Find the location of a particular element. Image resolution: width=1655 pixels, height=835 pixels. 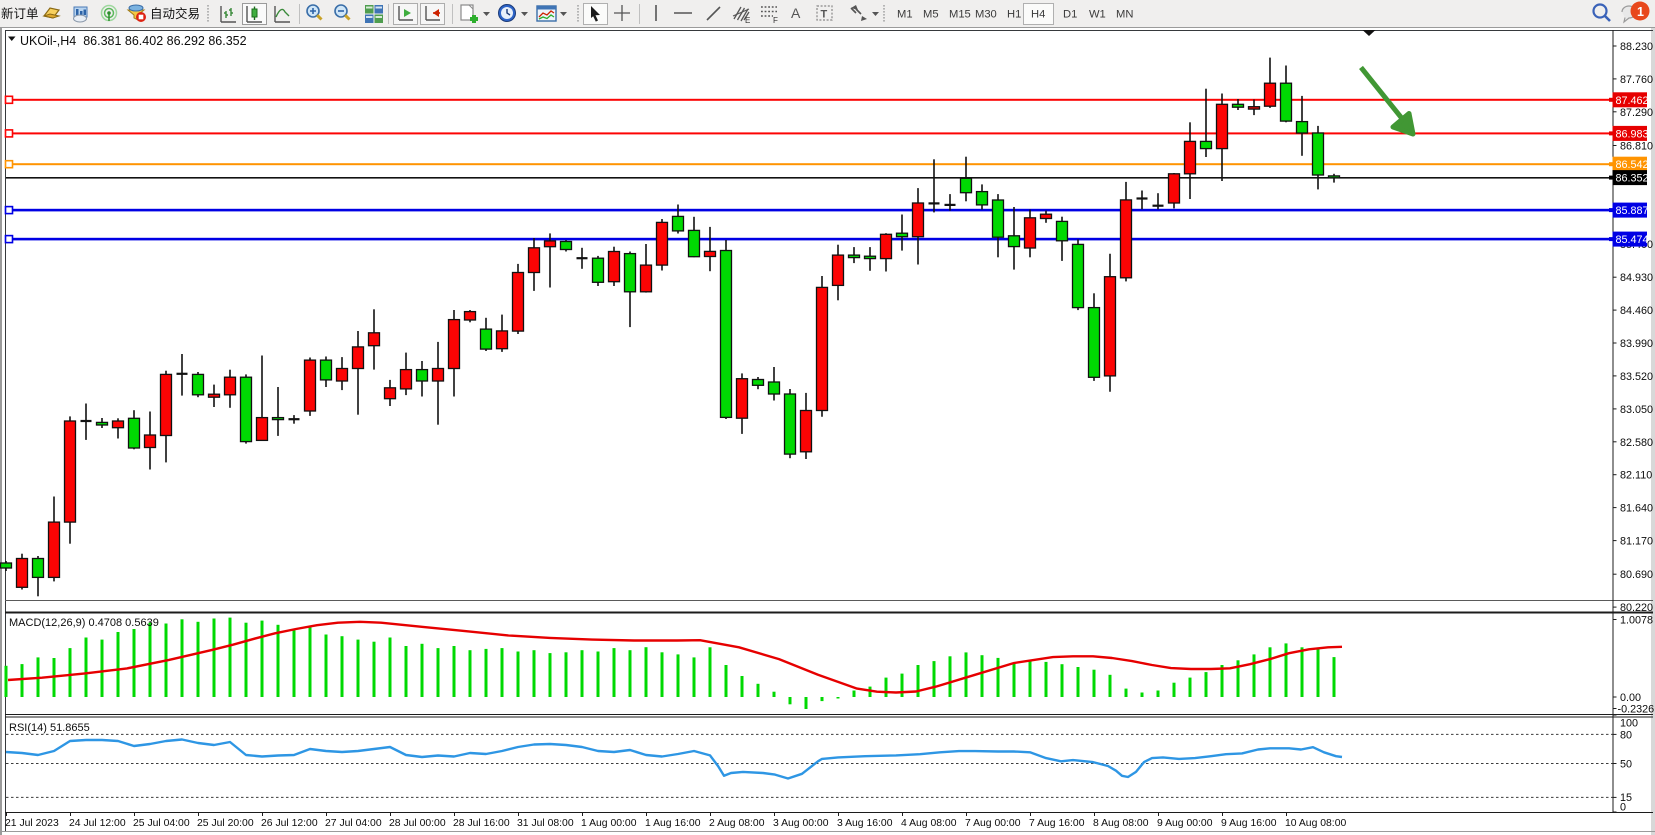

svg-text: W1 is located at coordinates (1097, 15).